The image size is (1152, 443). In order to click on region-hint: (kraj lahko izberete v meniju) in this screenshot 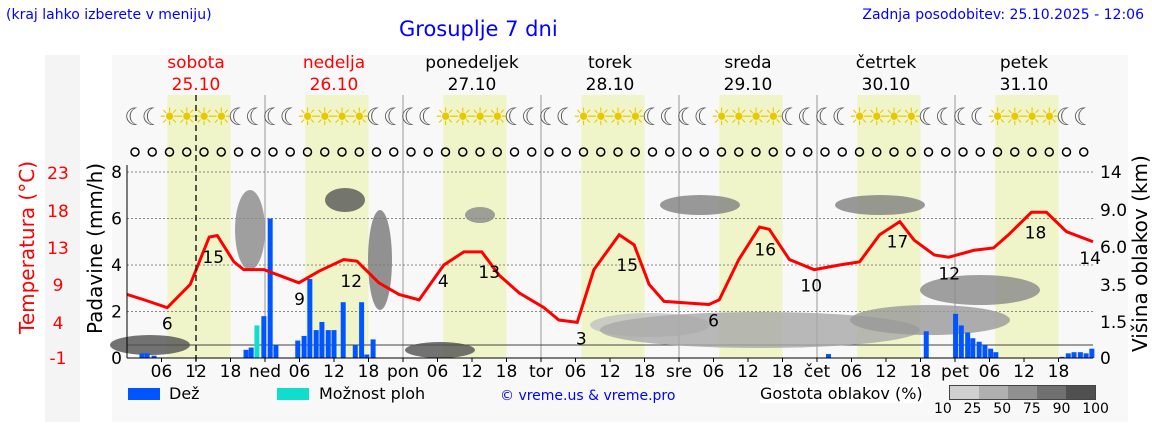, I will do `click(109, 15)`.